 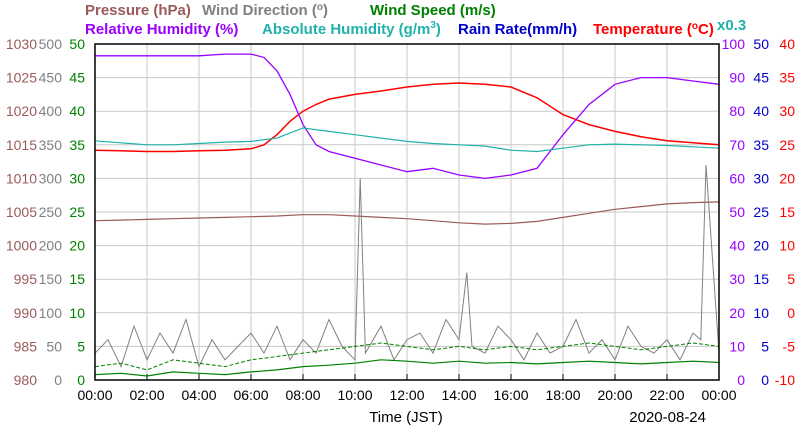 What do you see at coordinates (761, 313) in the screenshot?
I see `y-tick-label-rain-rate: 10` at bounding box center [761, 313].